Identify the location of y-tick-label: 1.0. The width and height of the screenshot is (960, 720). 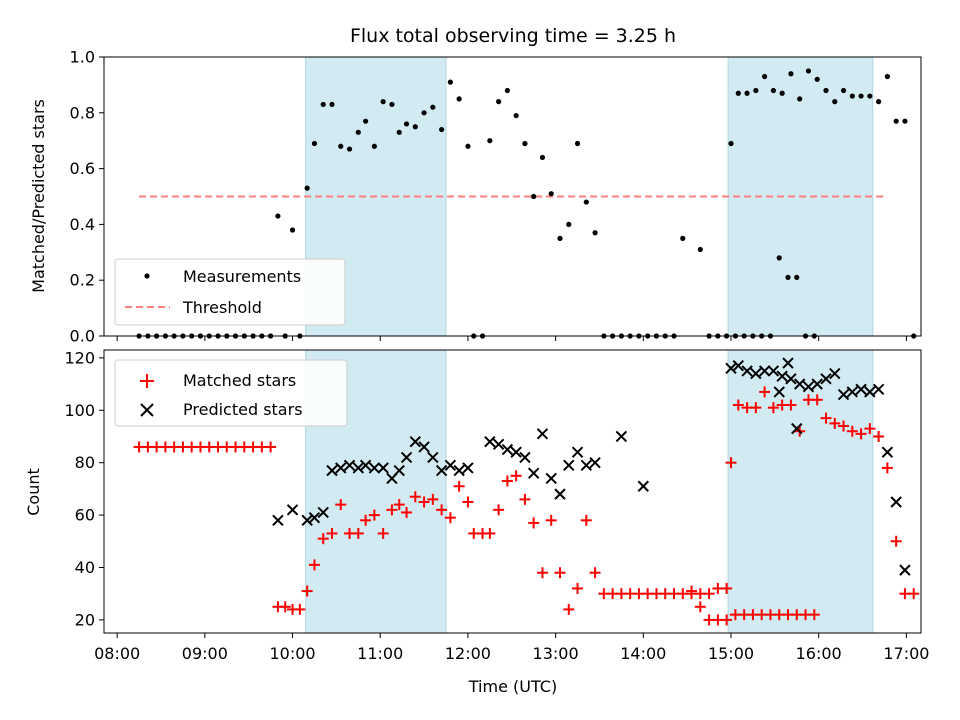
(82, 57).